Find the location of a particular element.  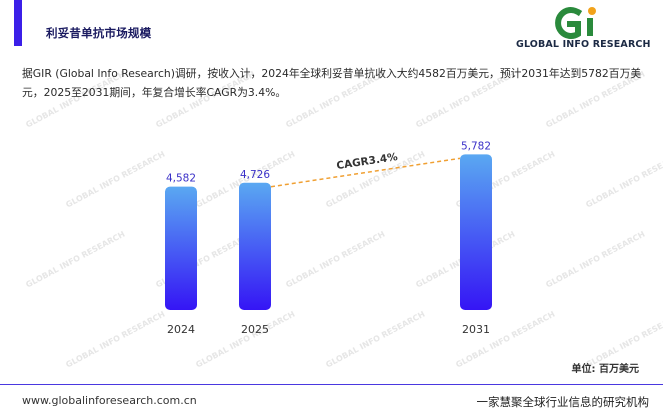

bar-2025 is located at coordinates (255, 246).